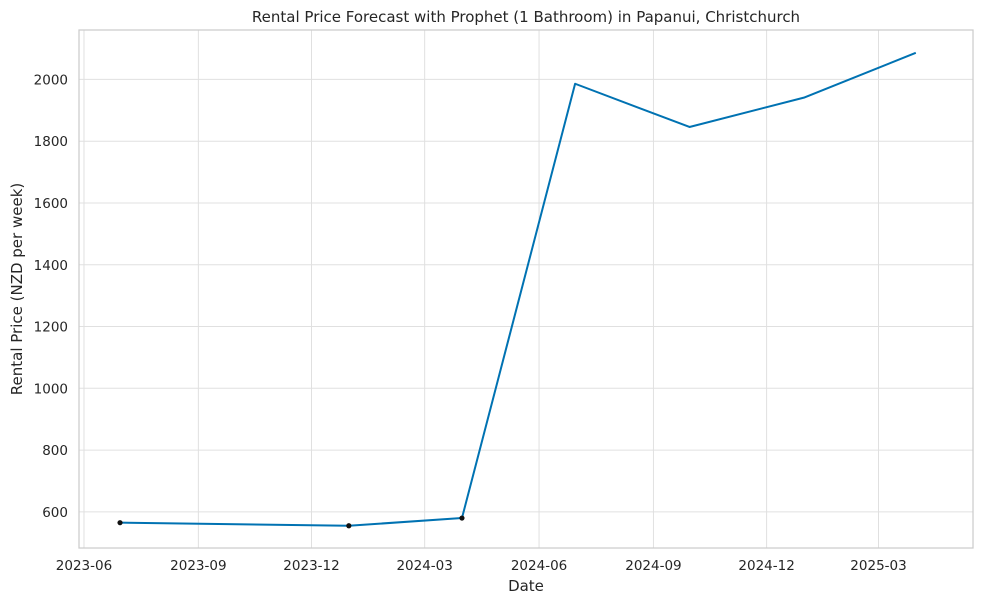 The image size is (984, 608). I want to click on x-tick-label: 2023-12, so click(311, 566).